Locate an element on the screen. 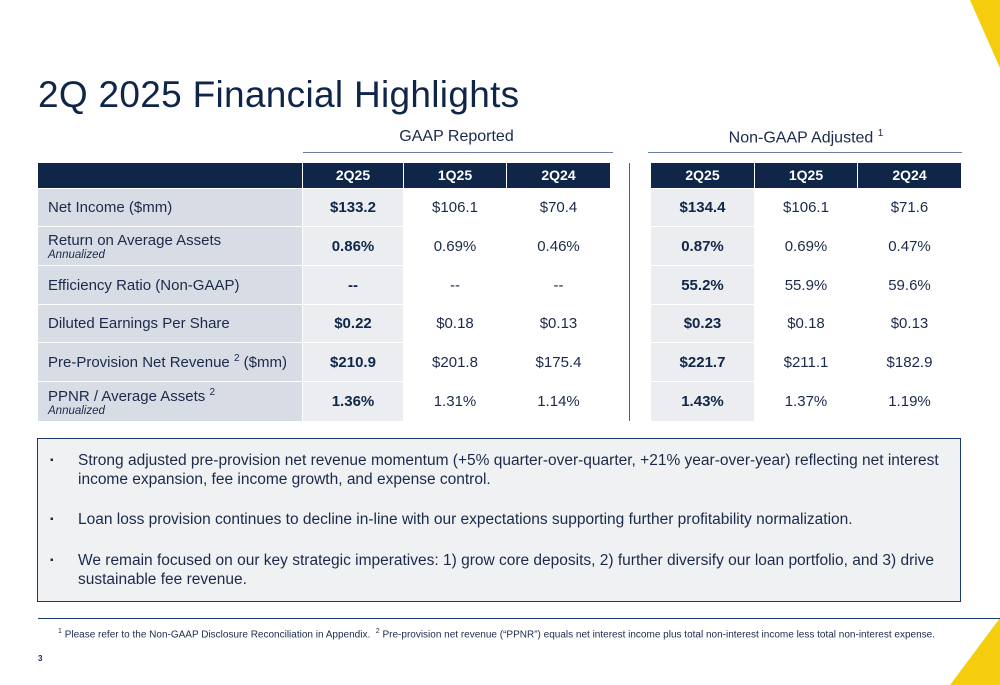 This screenshot has height=685, width=1000. row-label-text: PPNR / Average Assets is located at coordinates (127, 396).